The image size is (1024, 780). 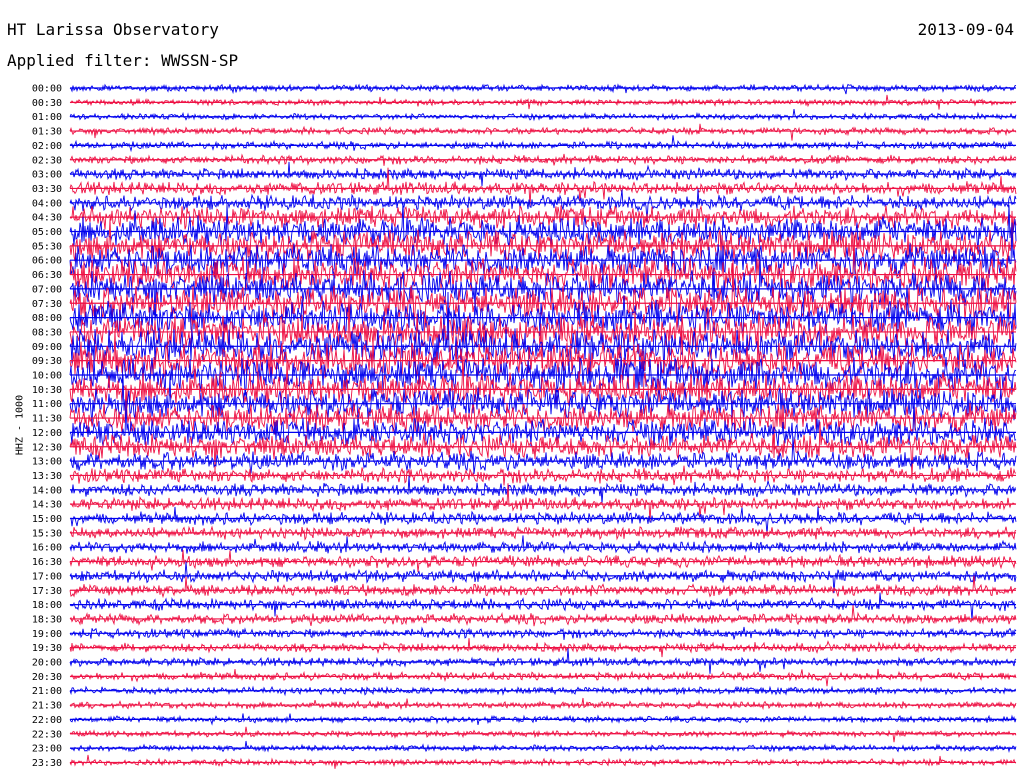 I want to click on time-tick-label: 11:30, so click(x=47, y=419).